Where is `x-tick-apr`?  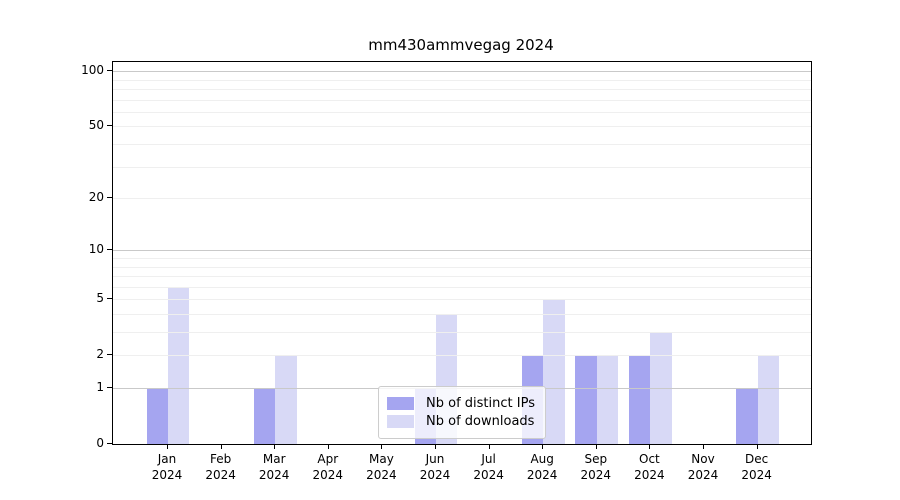
x-tick-apr is located at coordinates (328, 446).